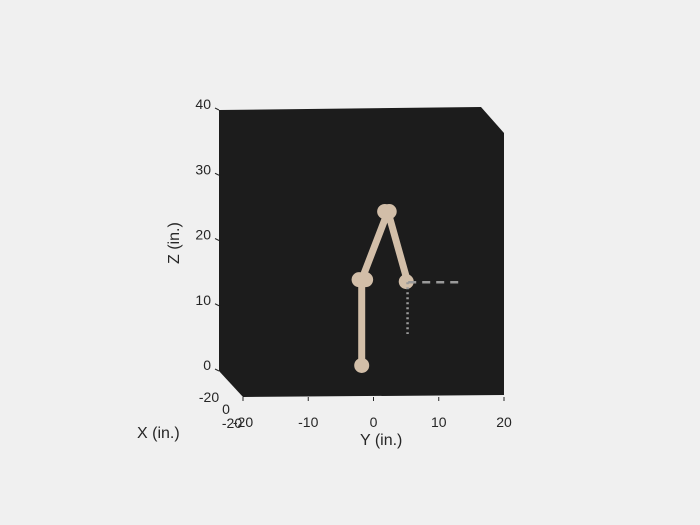 This screenshot has height=525, width=700. What do you see at coordinates (385, 288) in the screenshot?
I see `arm-link-line` at bounding box center [385, 288].